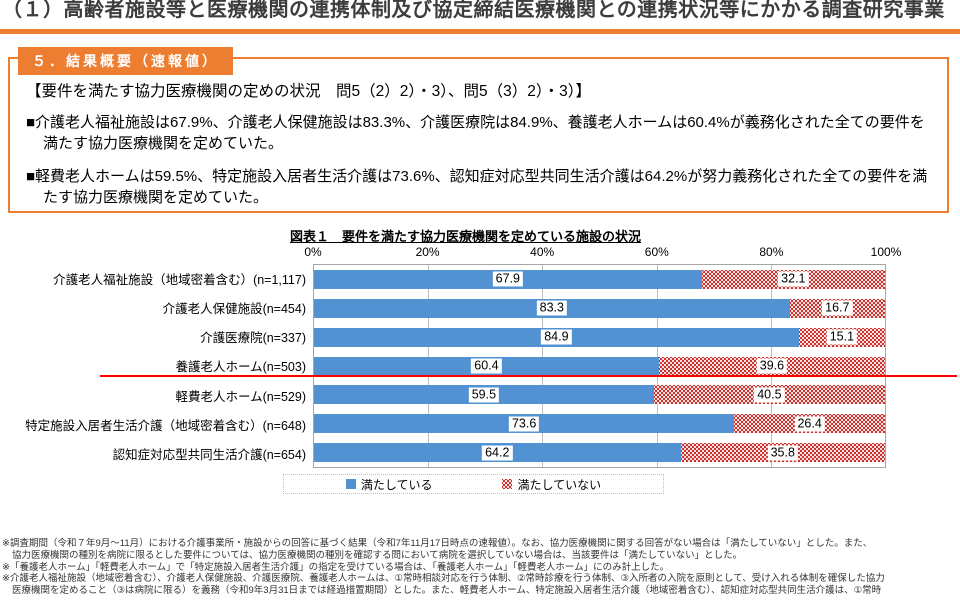  Describe the element at coordinates (528, 376) in the screenshot. I see `red-annotation-line` at that location.